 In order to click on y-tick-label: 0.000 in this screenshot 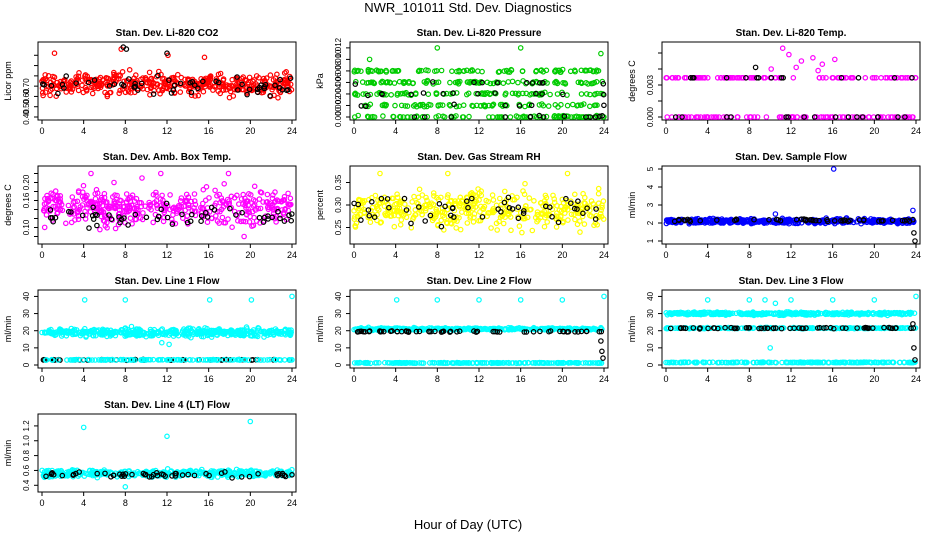, I will do `click(650, 116)`.